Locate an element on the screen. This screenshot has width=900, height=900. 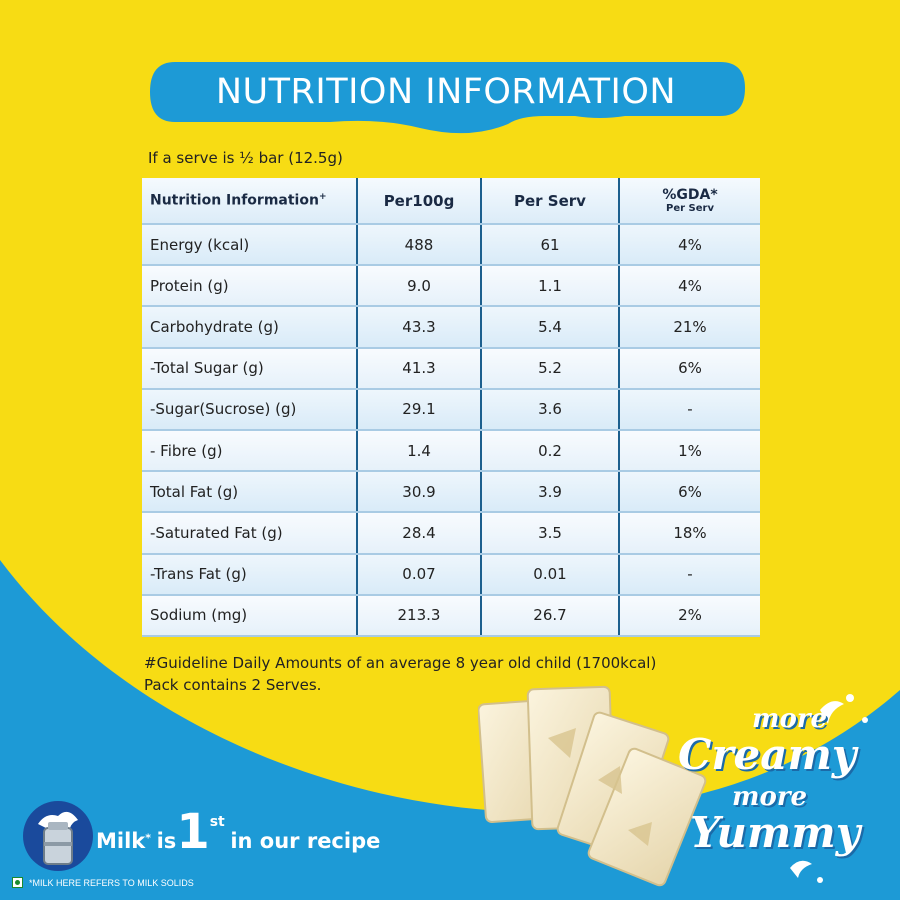
cell-nutrient: Total Fat (g) is located at coordinates (250, 492).